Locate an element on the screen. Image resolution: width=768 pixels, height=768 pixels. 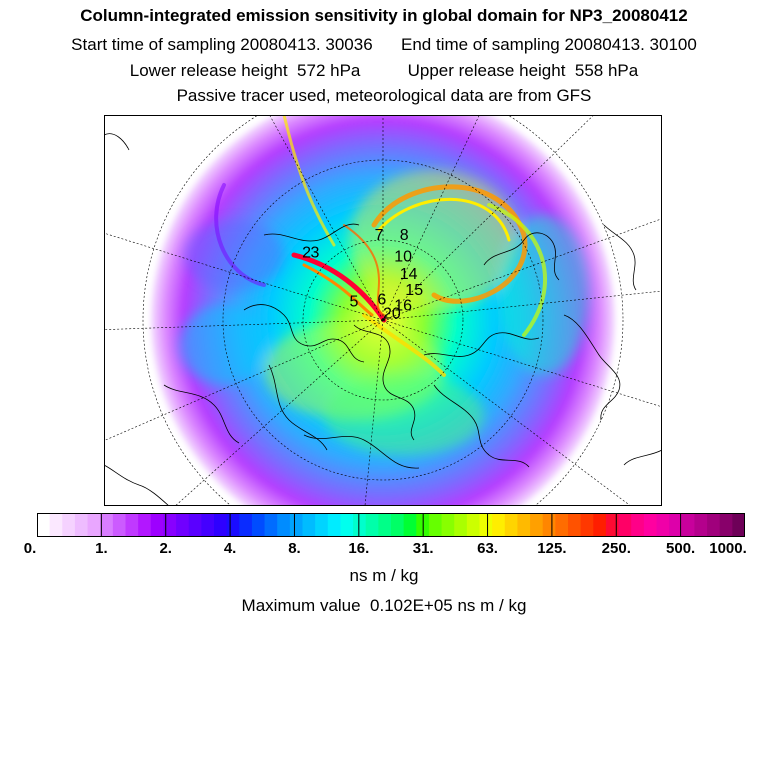
color-scale-tick-label: 125. is located at coordinates (552, 548).